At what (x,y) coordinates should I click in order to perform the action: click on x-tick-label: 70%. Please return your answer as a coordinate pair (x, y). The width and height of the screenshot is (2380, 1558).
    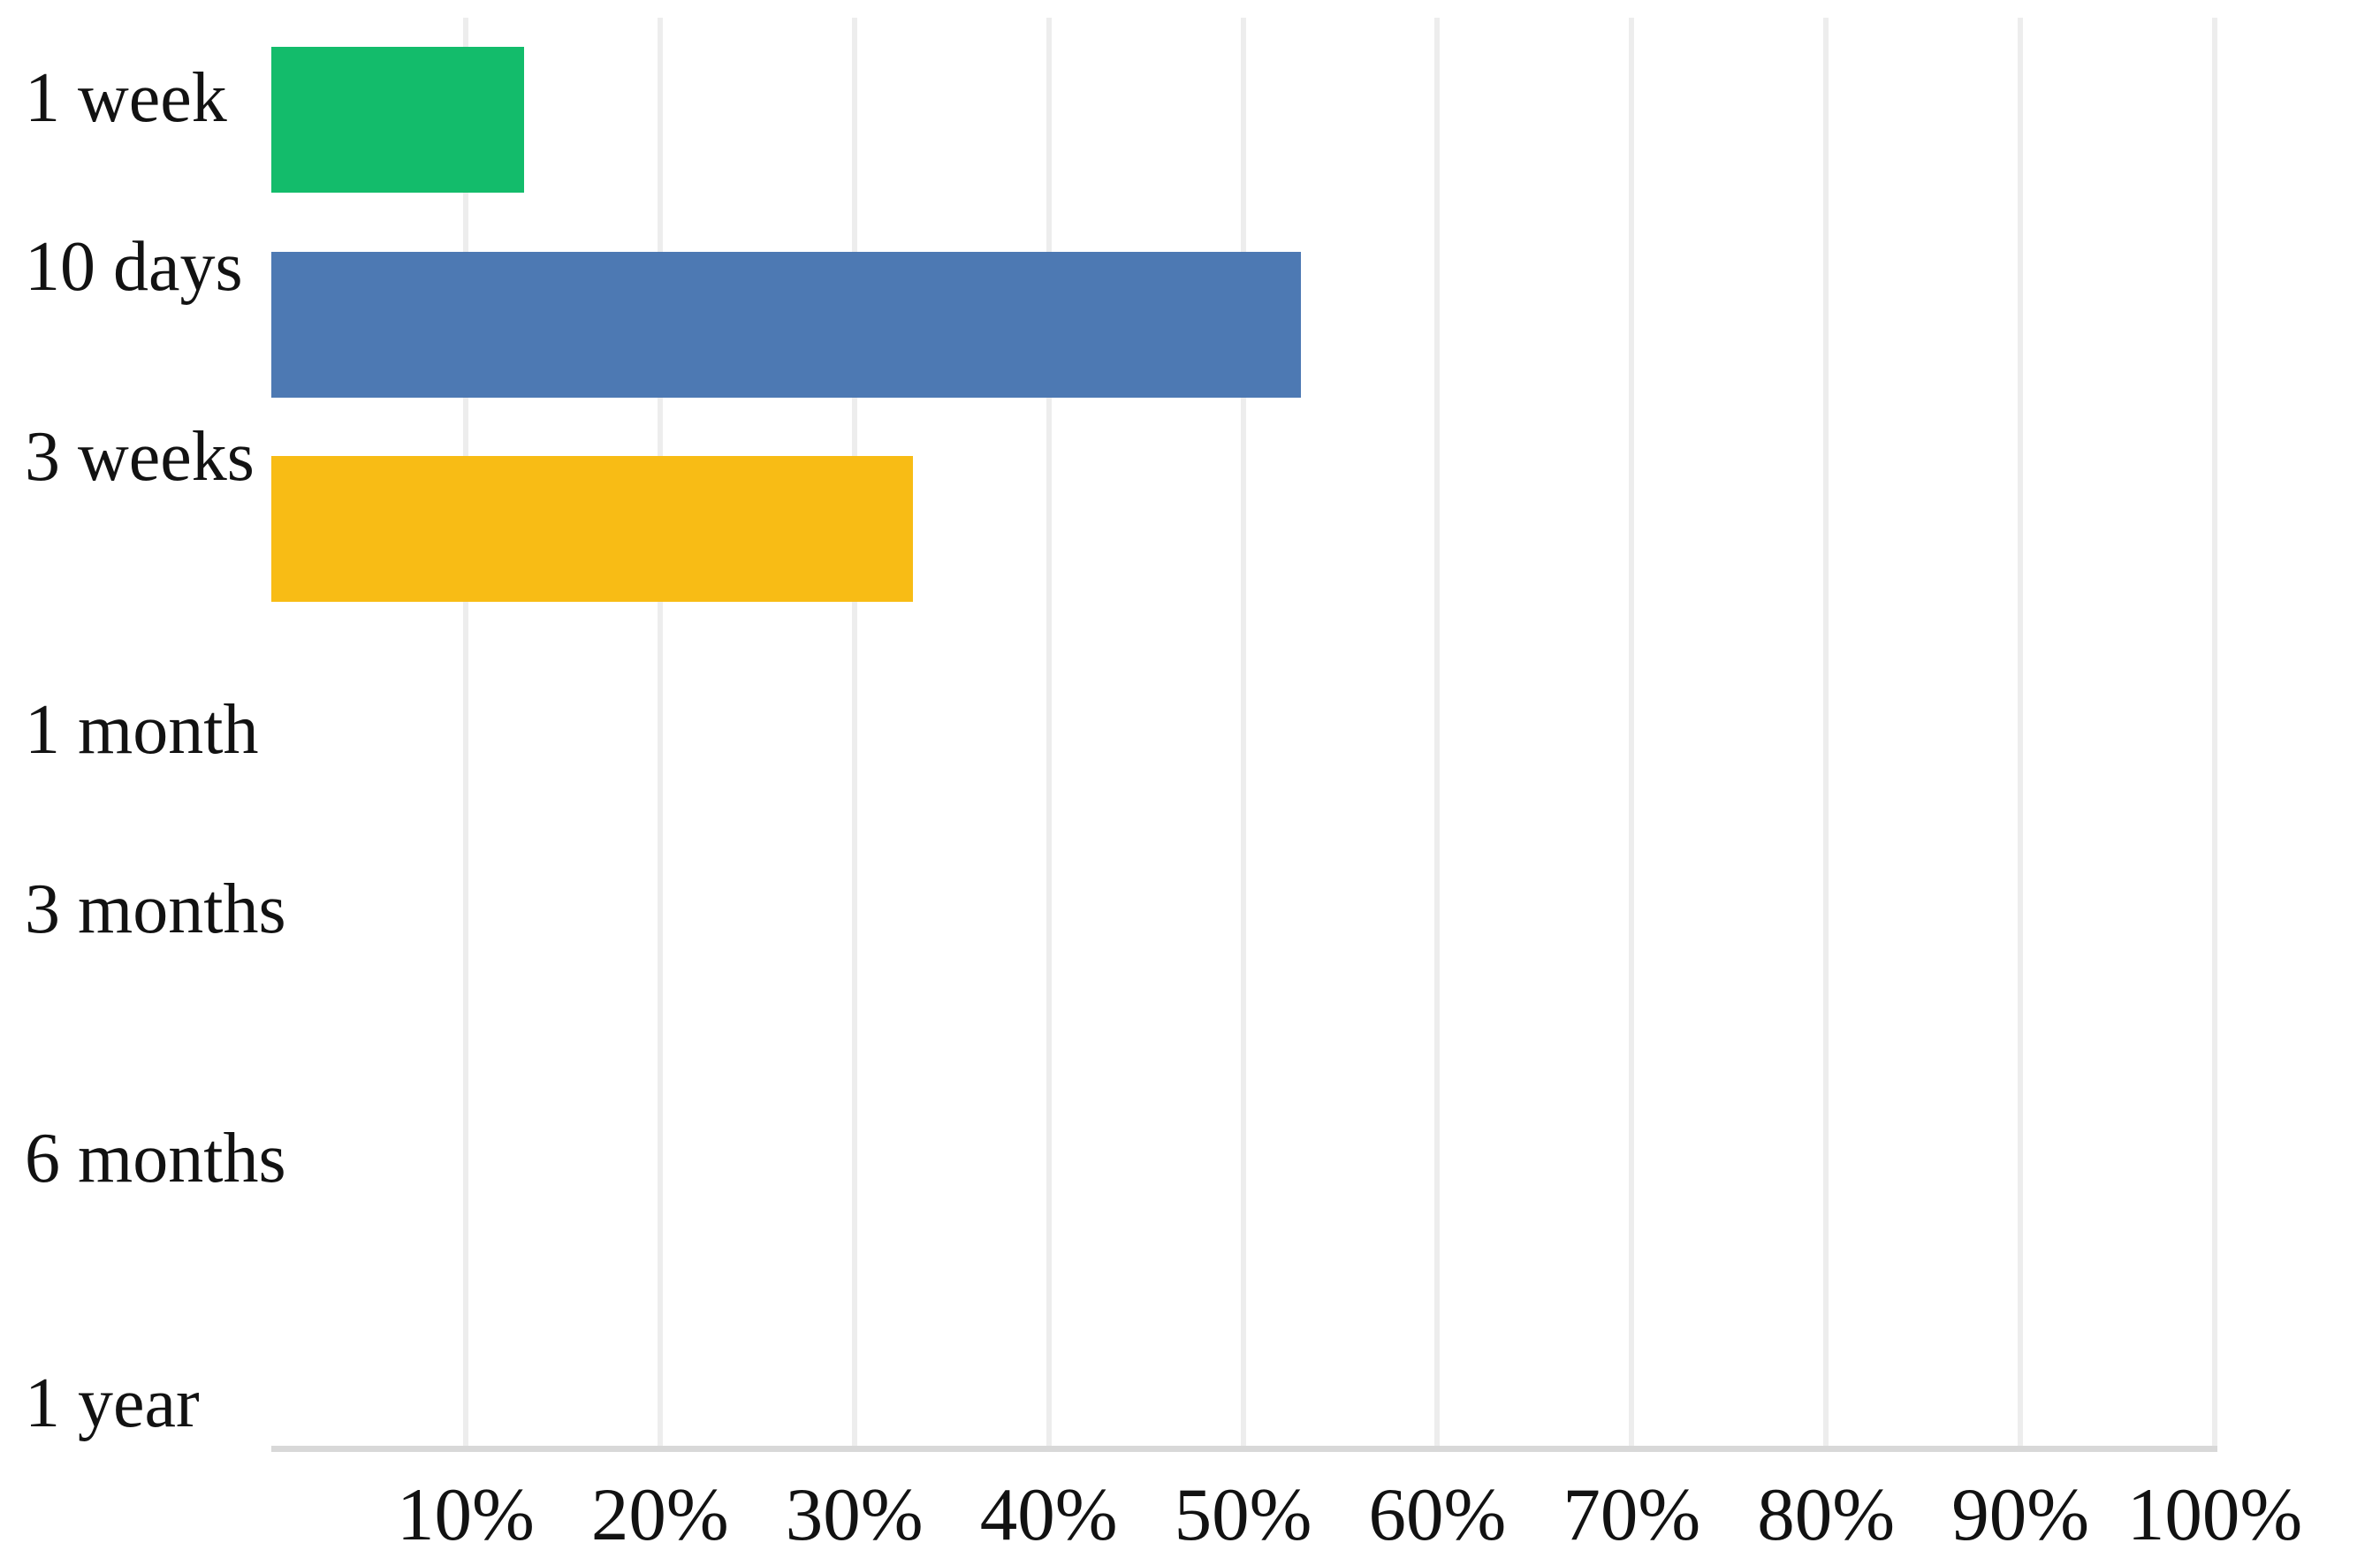
    Looking at the image, I should click on (1632, 1514).